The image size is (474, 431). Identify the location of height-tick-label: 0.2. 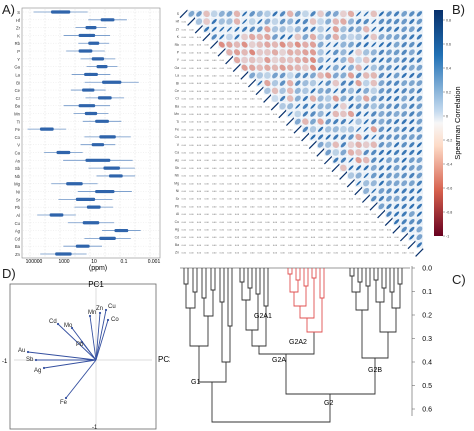
(427, 316).